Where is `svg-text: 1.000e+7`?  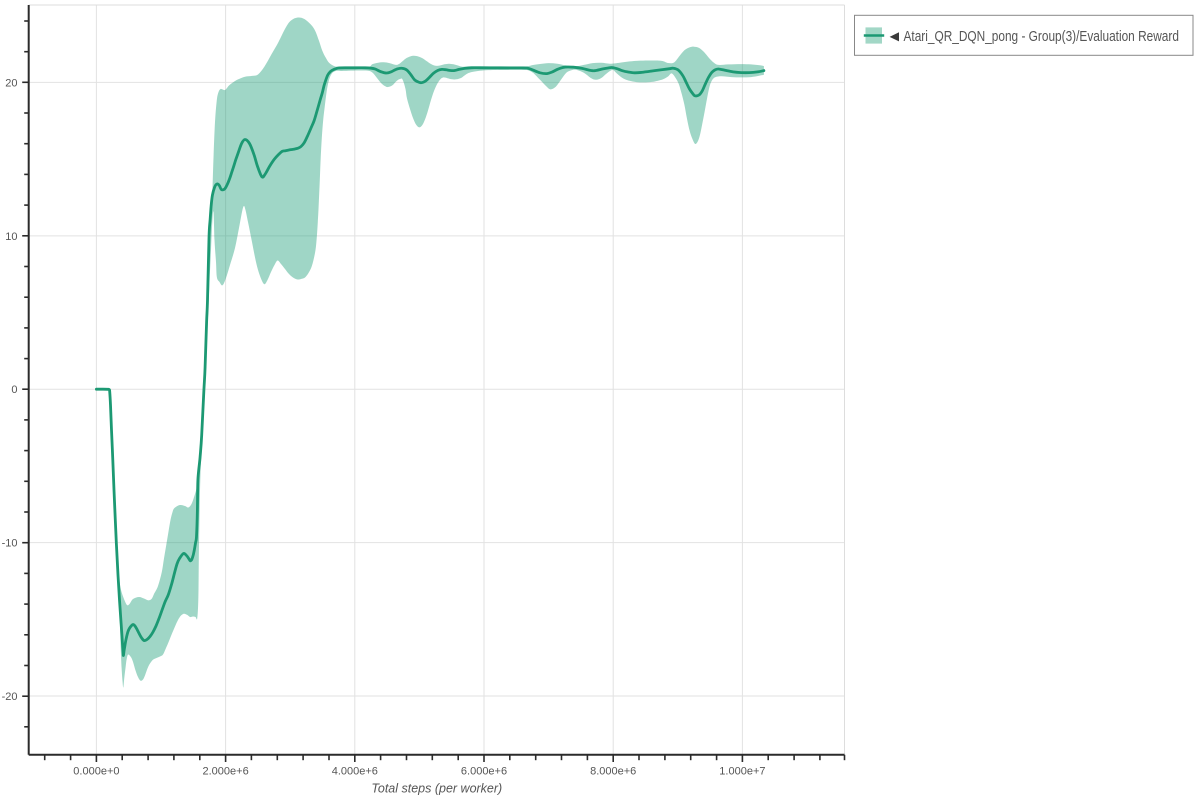 svg-text: 1.000e+7 is located at coordinates (742, 771).